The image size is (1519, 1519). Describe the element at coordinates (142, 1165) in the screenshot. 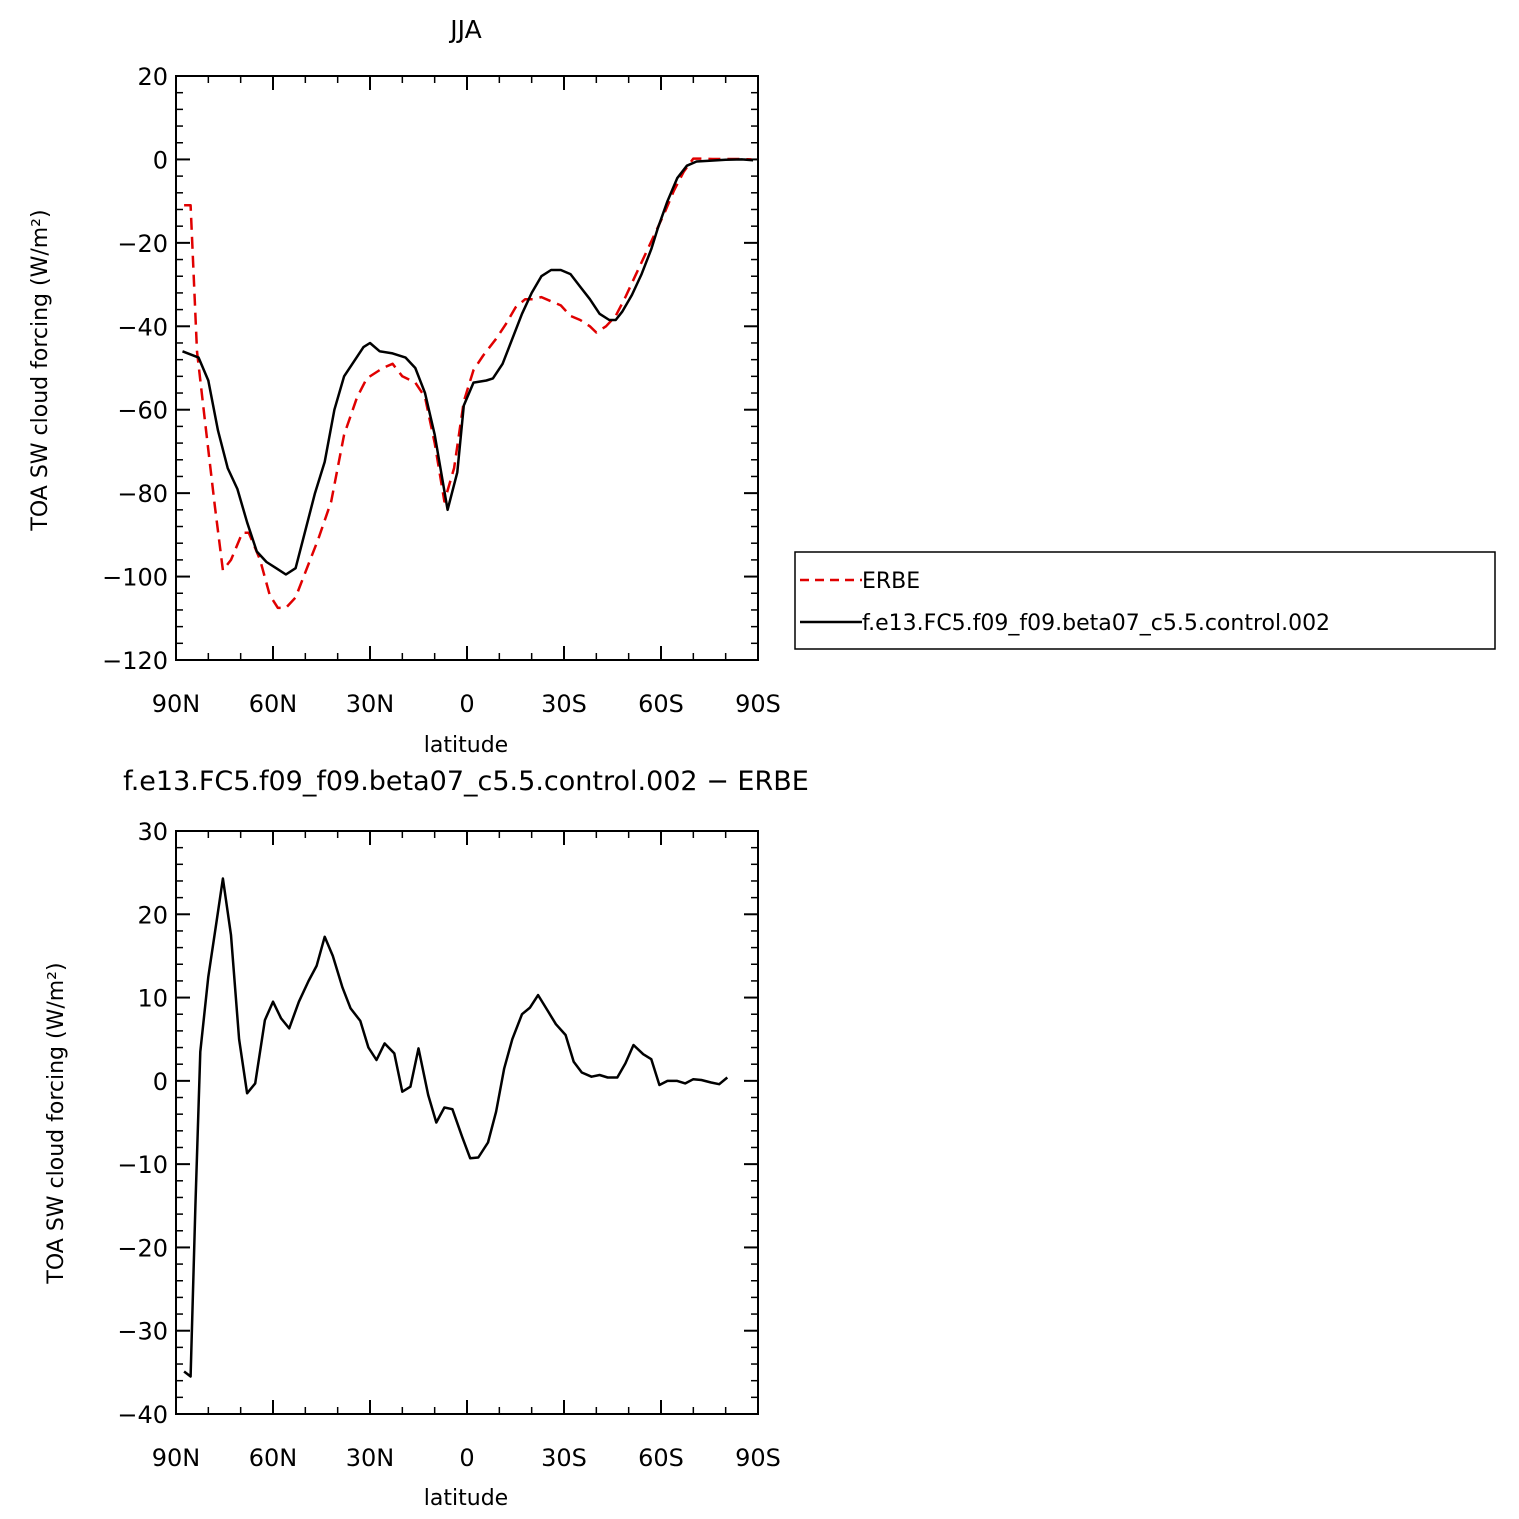

I see `bottom-ytick-label: −10` at that location.